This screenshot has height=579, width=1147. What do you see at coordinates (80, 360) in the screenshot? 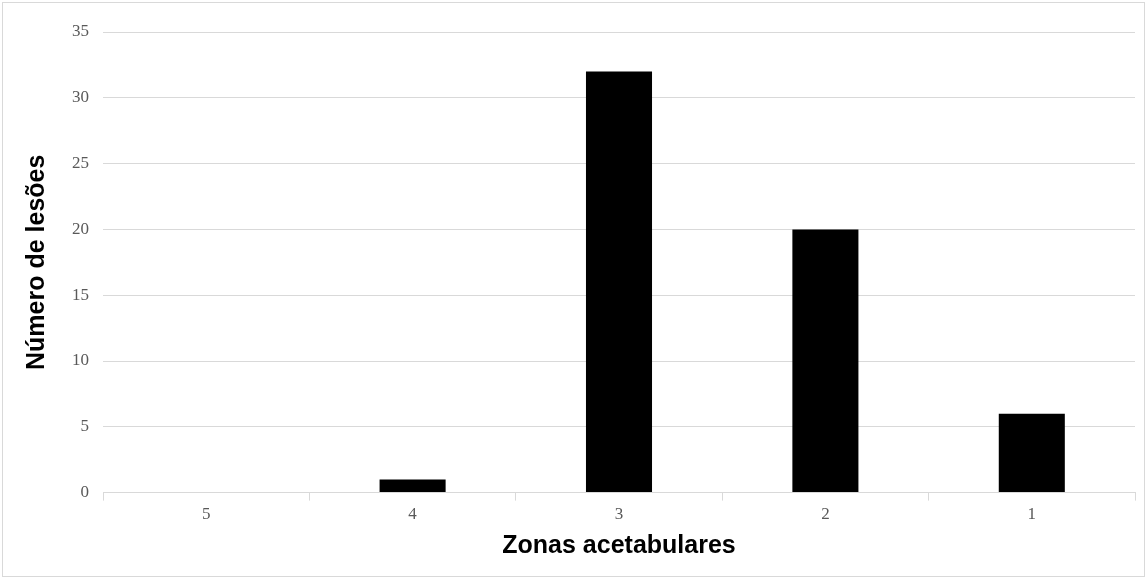
I see `y-tick-label: 10` at bounding box center [80, 360].